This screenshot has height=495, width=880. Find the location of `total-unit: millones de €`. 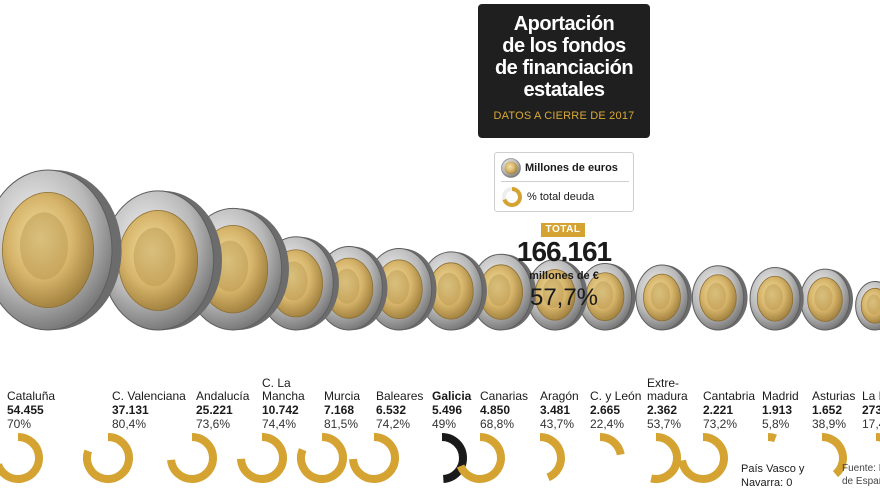

total-unit: millones de € is located at coordinates (564, 276).